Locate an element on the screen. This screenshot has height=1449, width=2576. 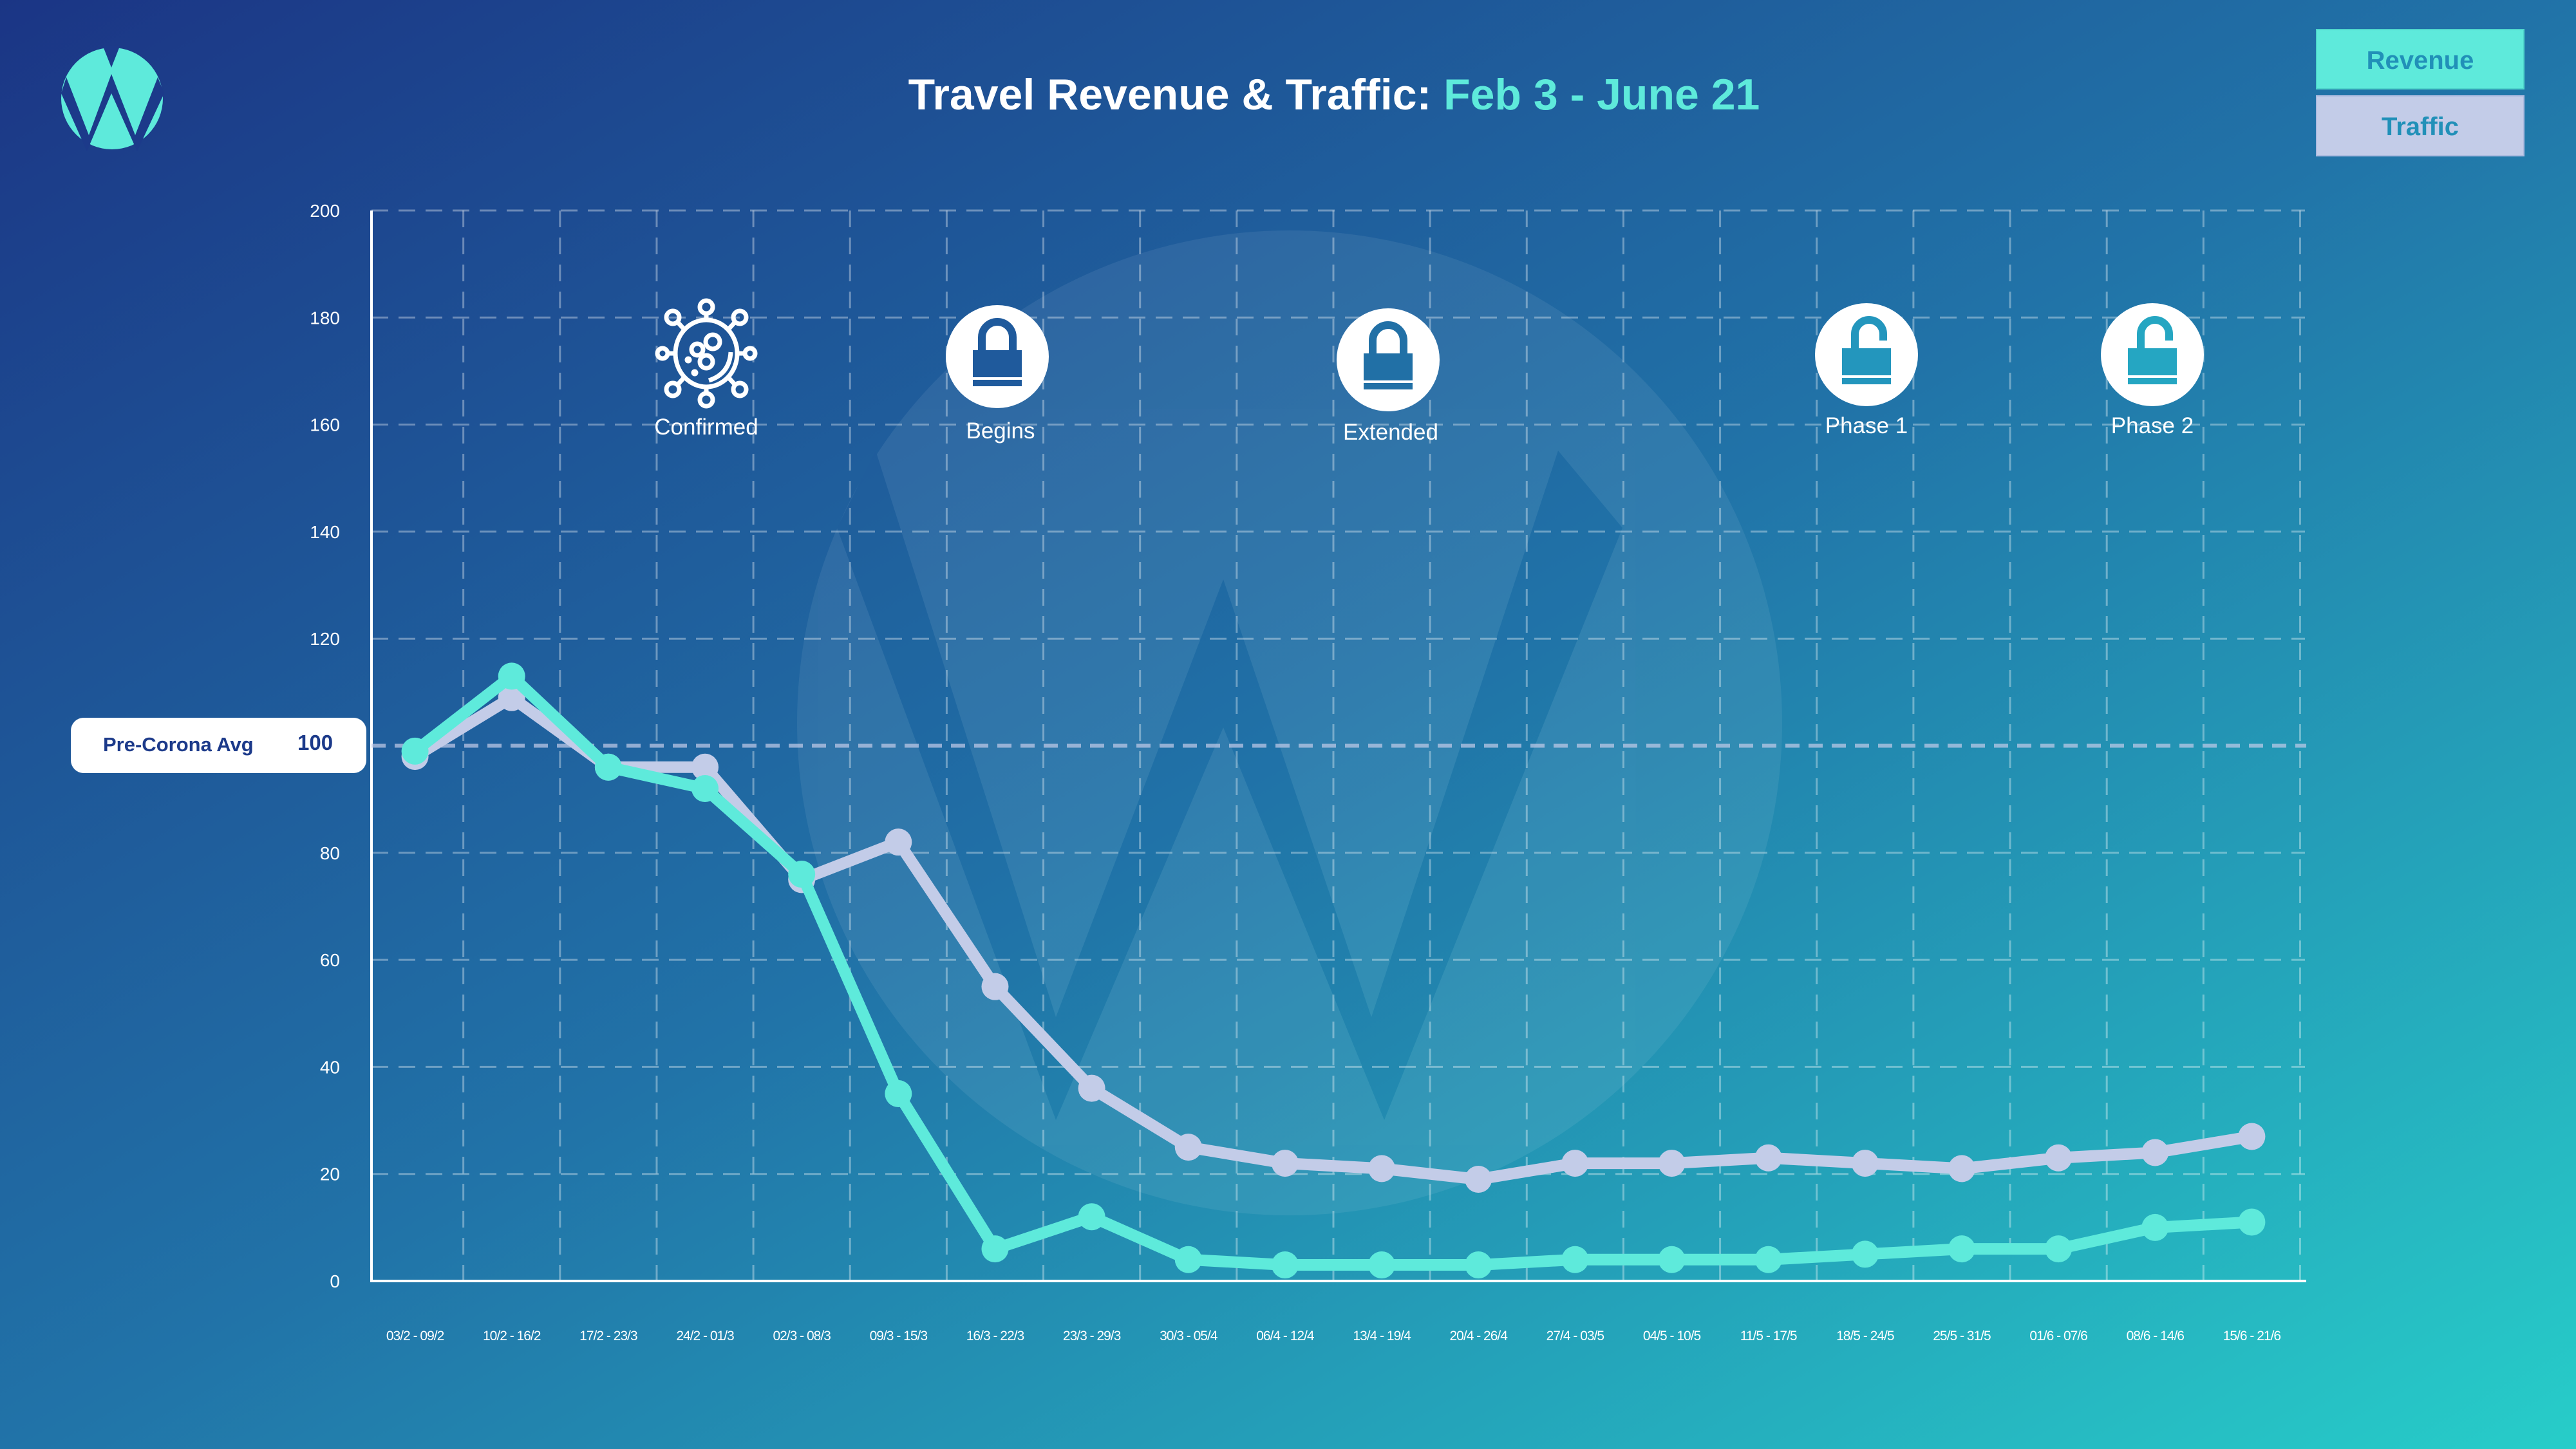
x-tick-label: 09/3 - 15/3 is located at coordinates (899, 1336).